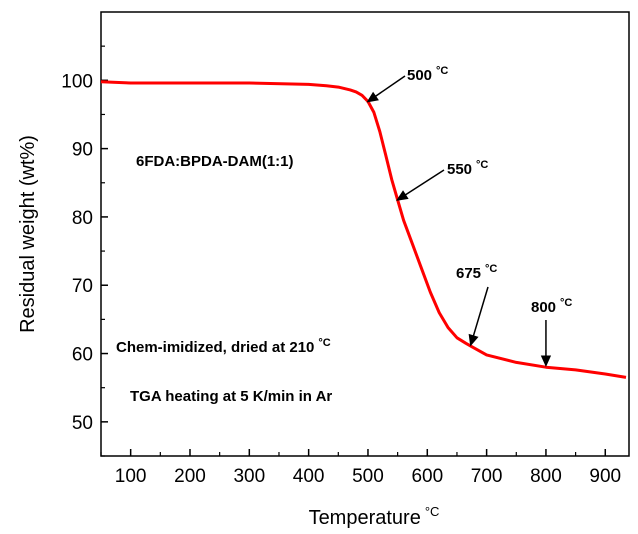  I want to click on y-tick-labels: 50 60 70 80 90 100, so click(77, 252).